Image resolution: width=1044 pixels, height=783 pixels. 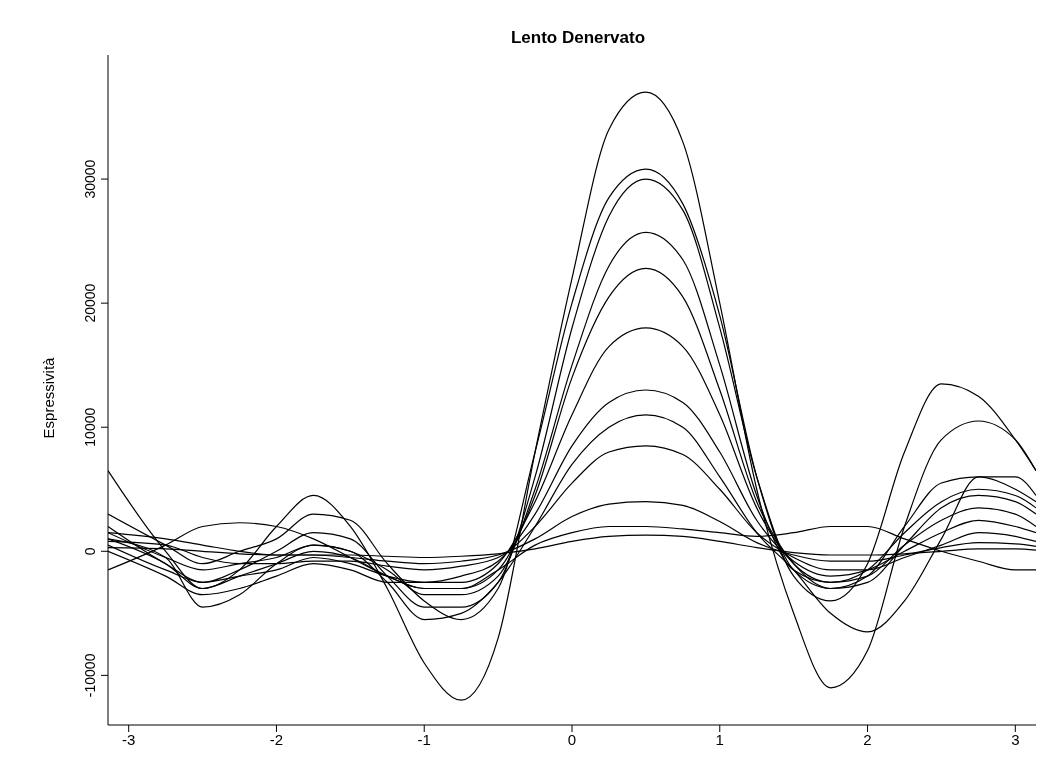 What do you see at coordinates (90, 551) in the screenshot?
I see `y-tick-label: 0` at bounding box center [90, 551].